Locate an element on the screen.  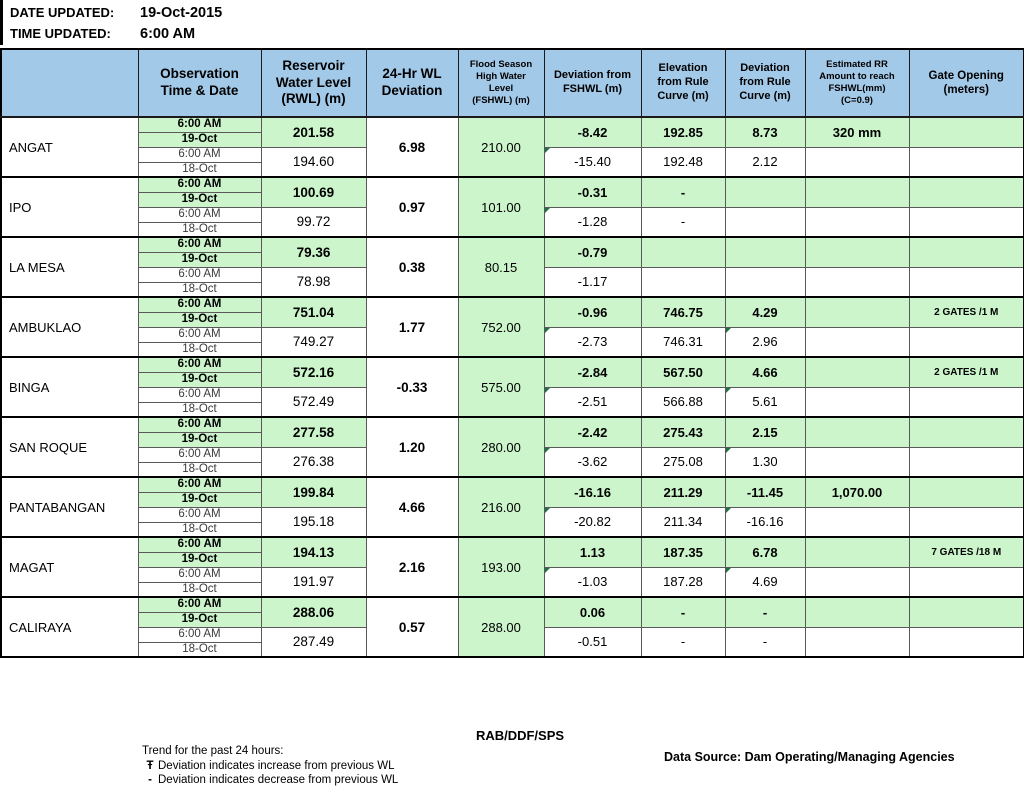
dev-fshwl-previous-cell: -0.51 is located at coordinates (592, 642).